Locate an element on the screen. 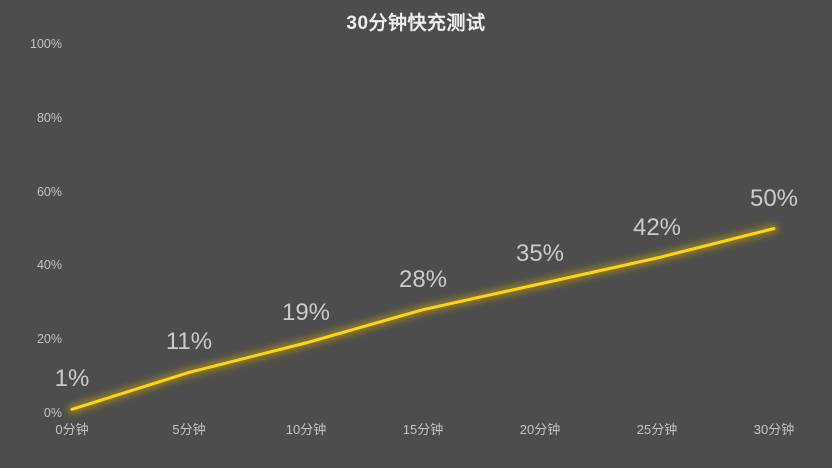  y-axis-tick-label: 100% is located at coordinates (46, 44).